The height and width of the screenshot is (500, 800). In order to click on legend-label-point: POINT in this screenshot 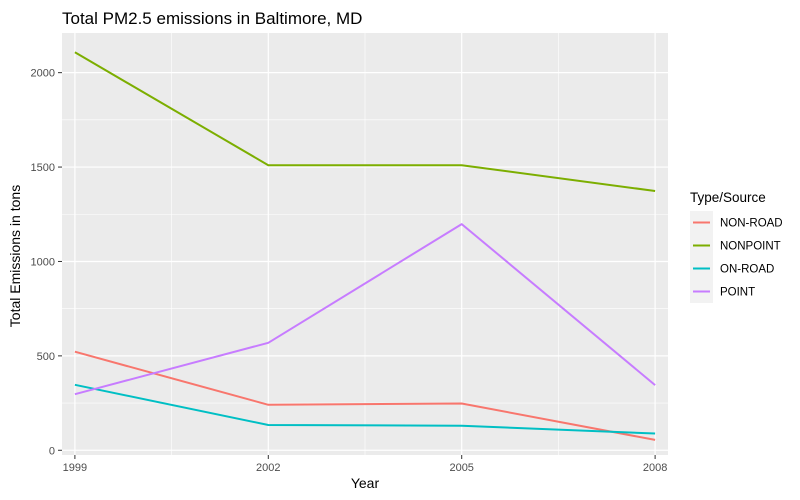, I will do `click(737, 293)`.